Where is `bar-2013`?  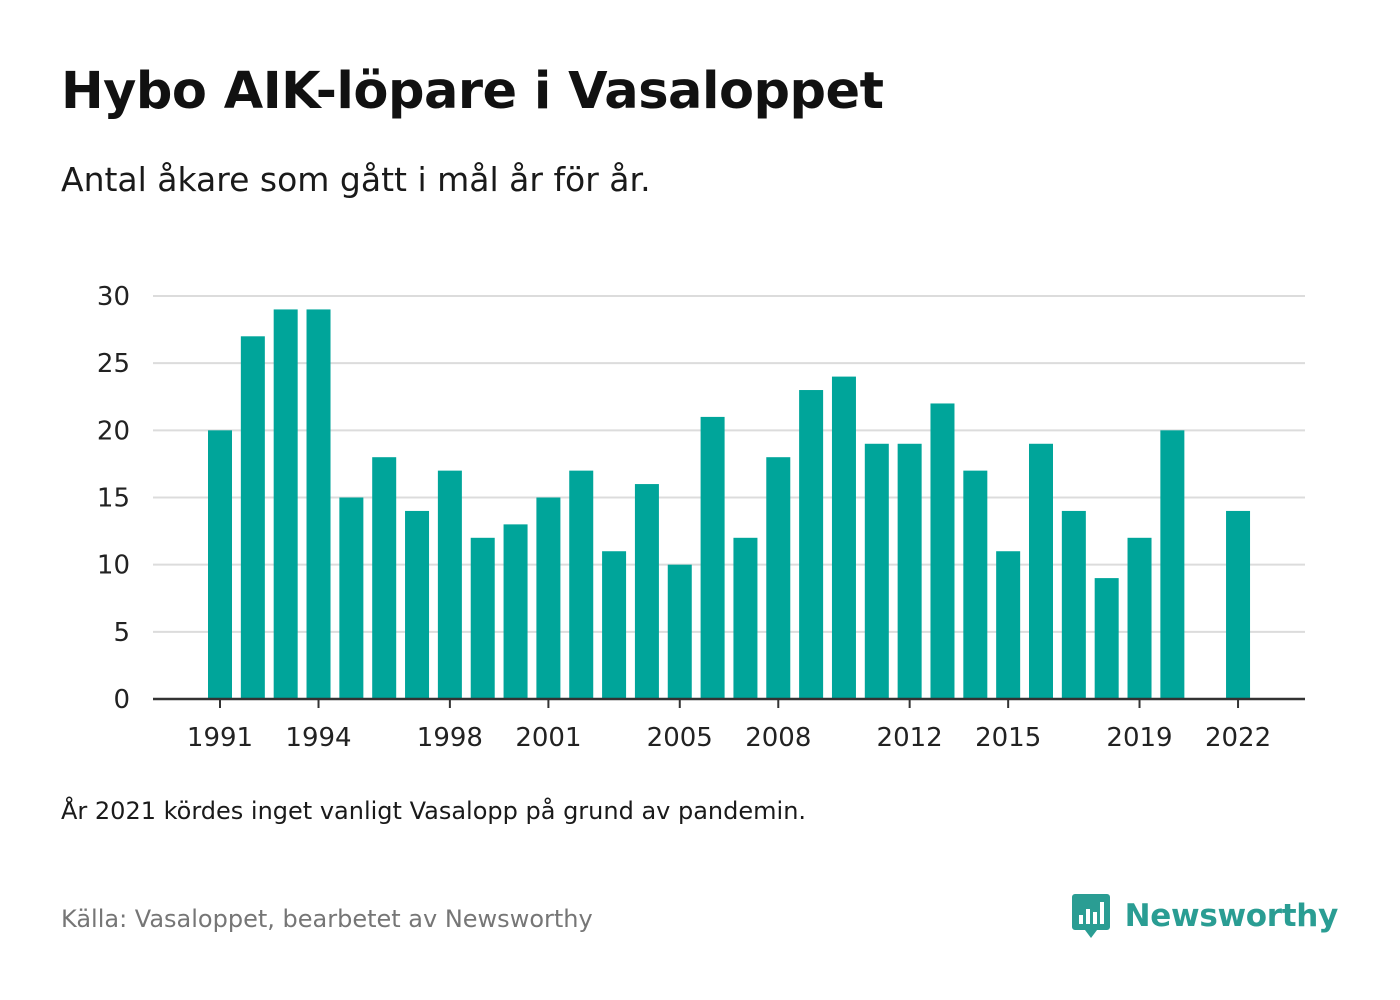 bar-2013 is located at coordinates (942, 551).